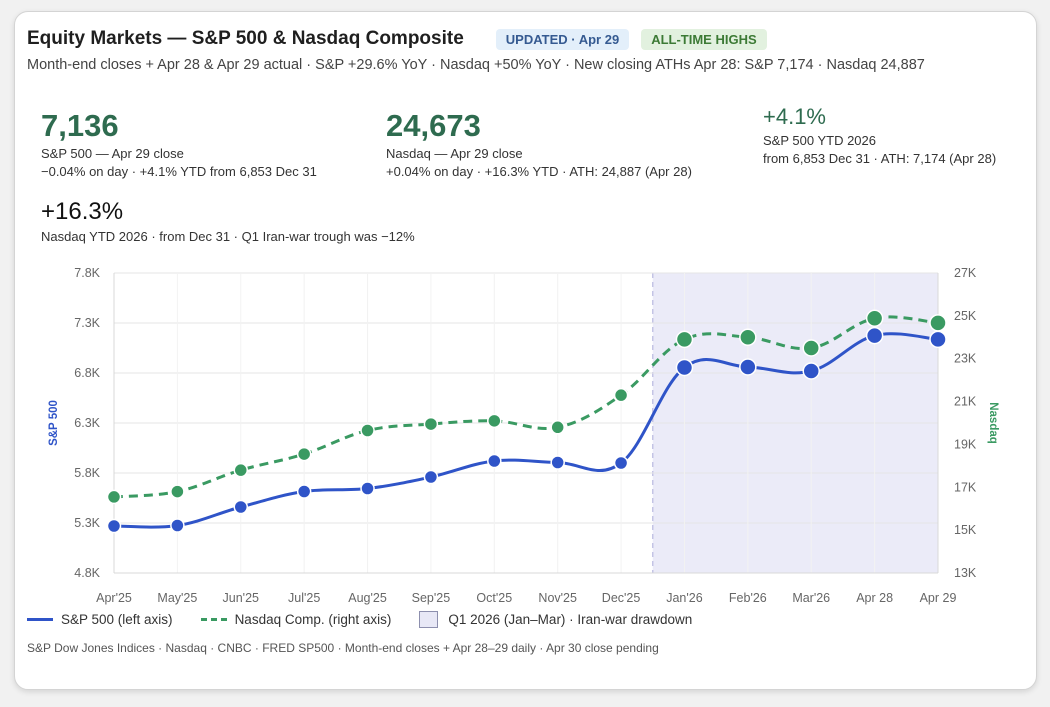 Image resolution: width=1050 pixels, height=707 pixels. What do you see at coordinates (965, 444) in the screenshot?
I see `right-tick-label: 19K` at bounding box center [965, 444].